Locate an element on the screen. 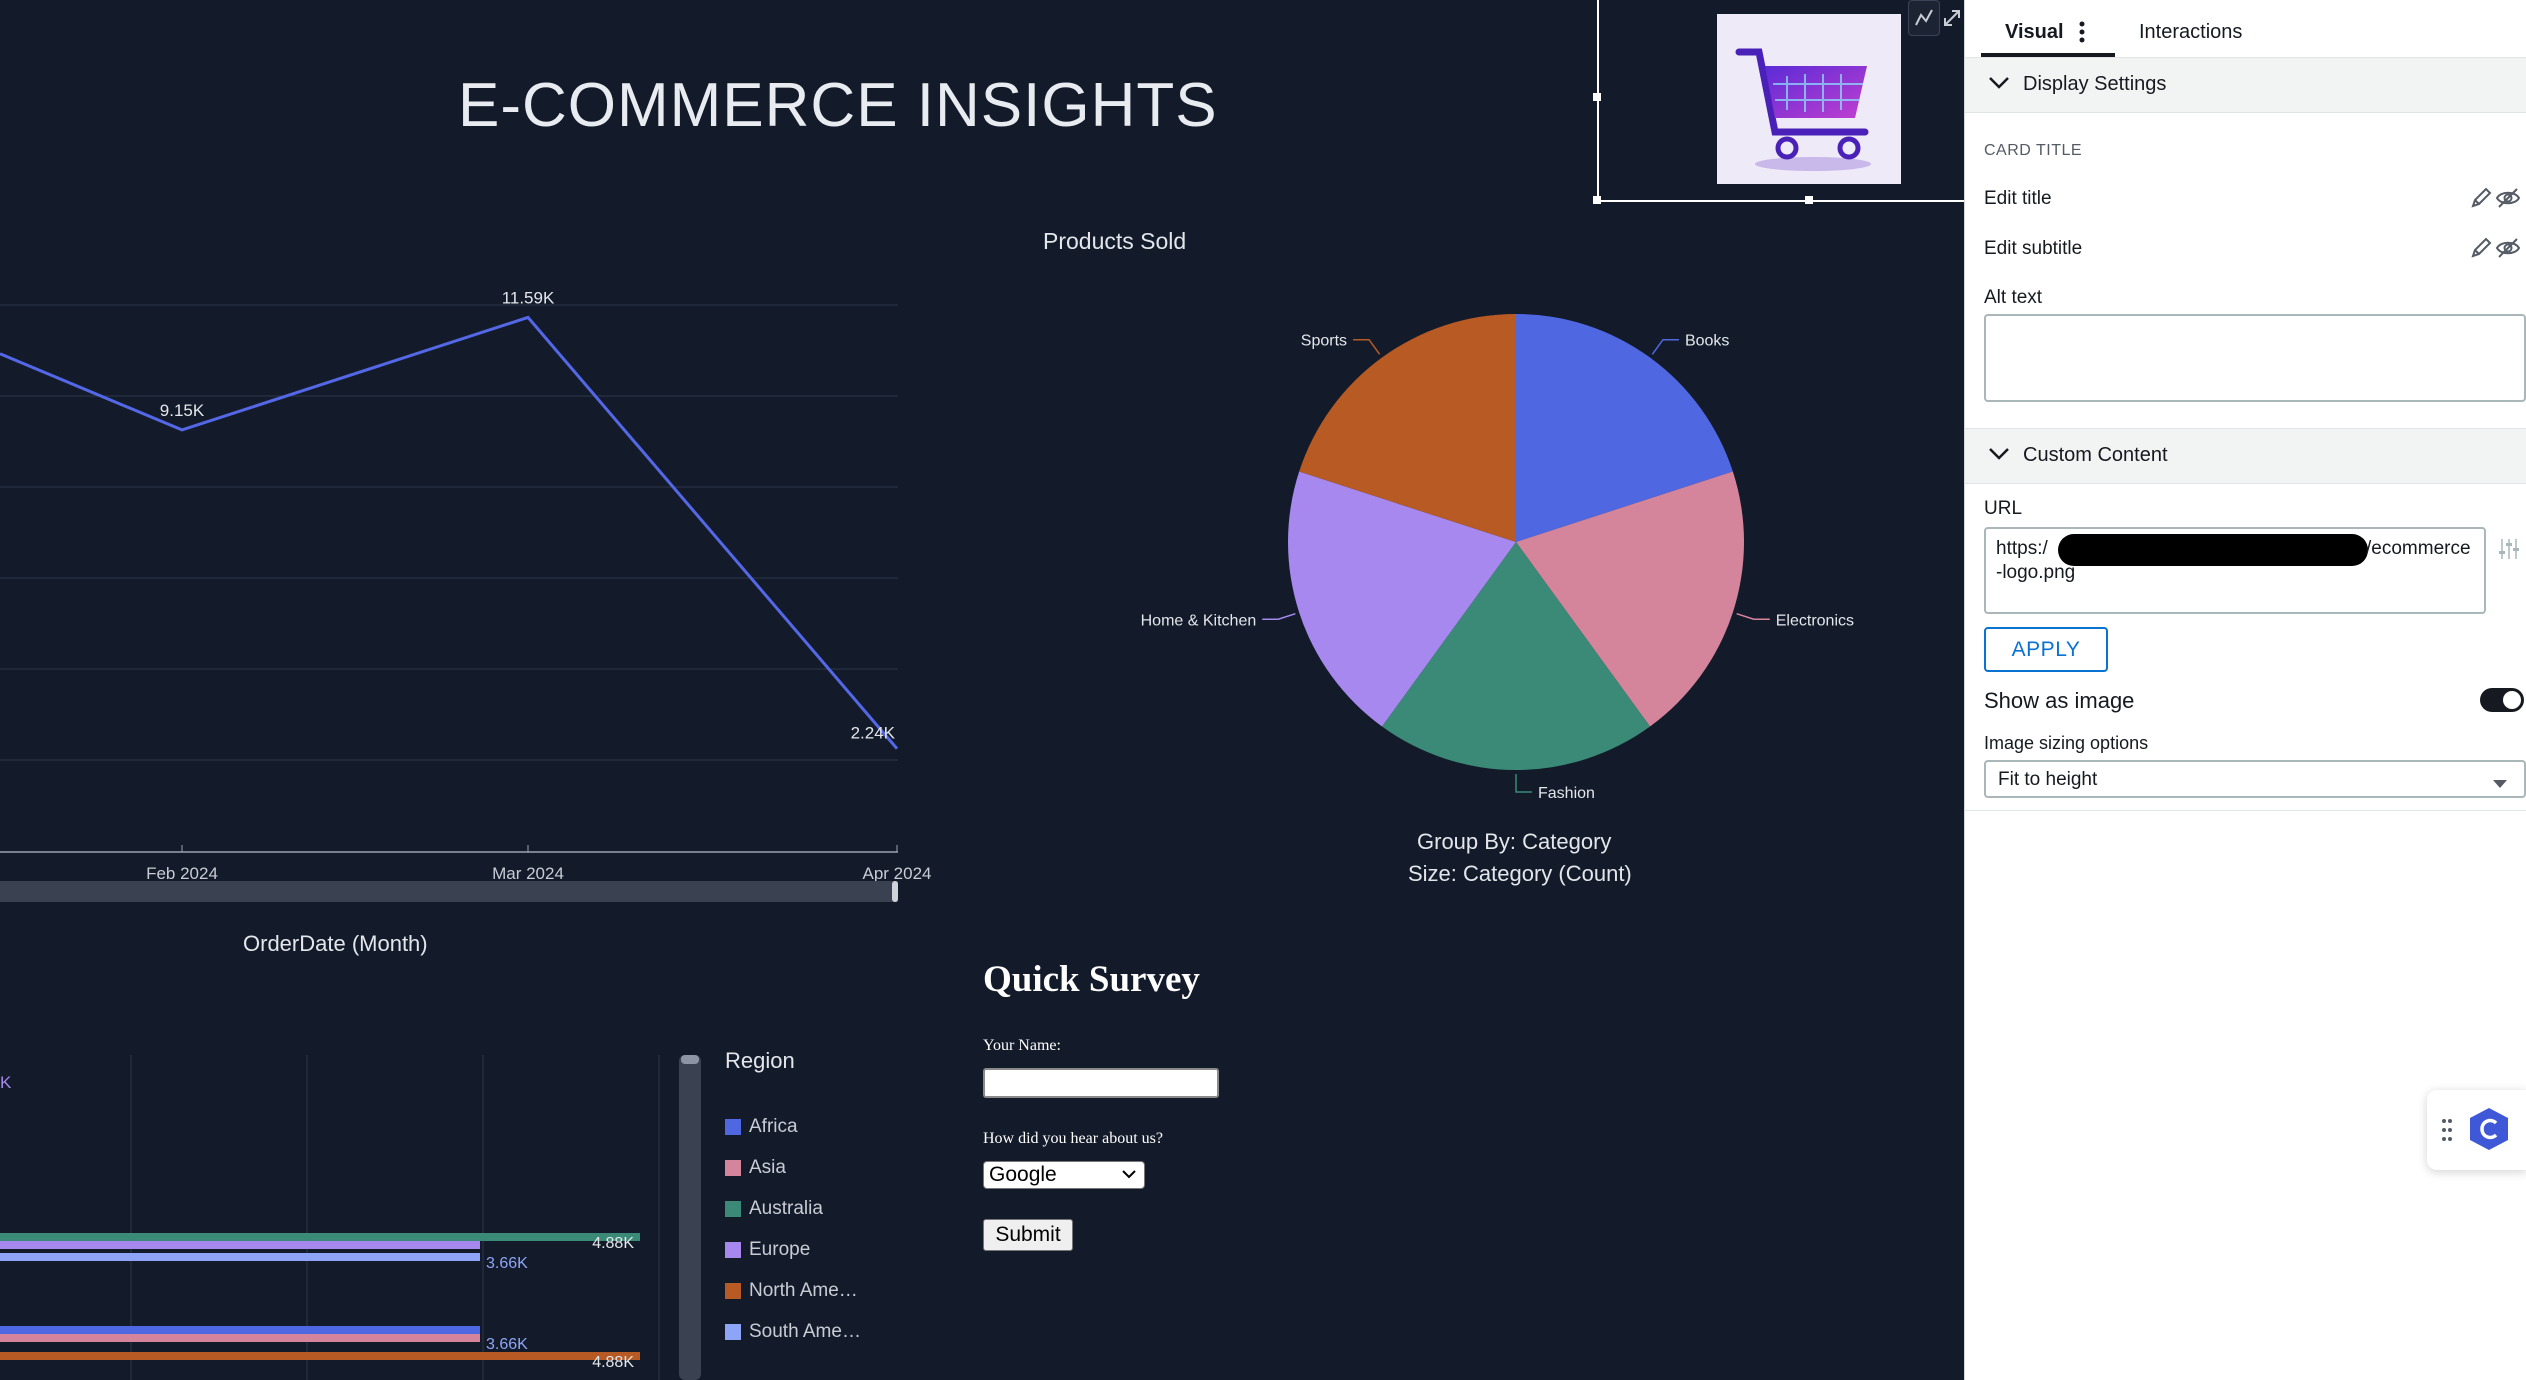 Image resolution: width=2526 pixels, height=1380 pixels. hear-label: How did you hear about us? is located at coordinates (1073, 1138).